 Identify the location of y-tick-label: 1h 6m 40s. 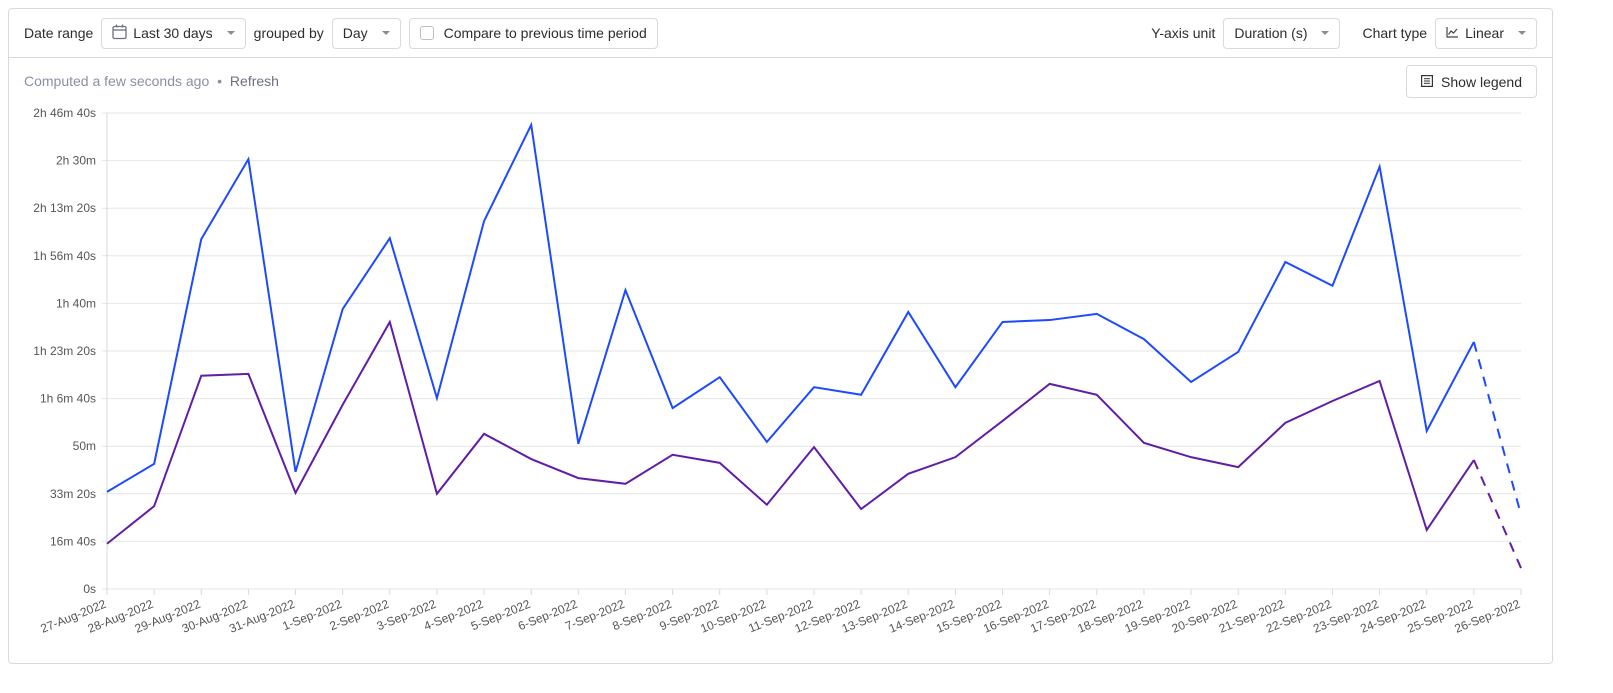
(68, 399).